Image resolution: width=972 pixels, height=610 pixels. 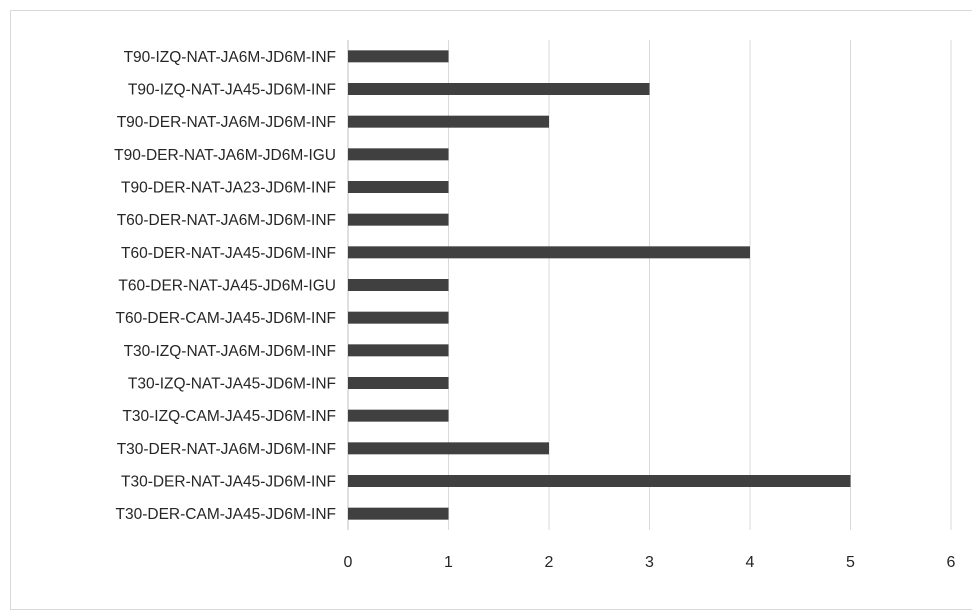 What do you see at coordinates (750, 562) in the screenshot?
I see `x-tick-label-4: 4` at bounding box center [750, 562].